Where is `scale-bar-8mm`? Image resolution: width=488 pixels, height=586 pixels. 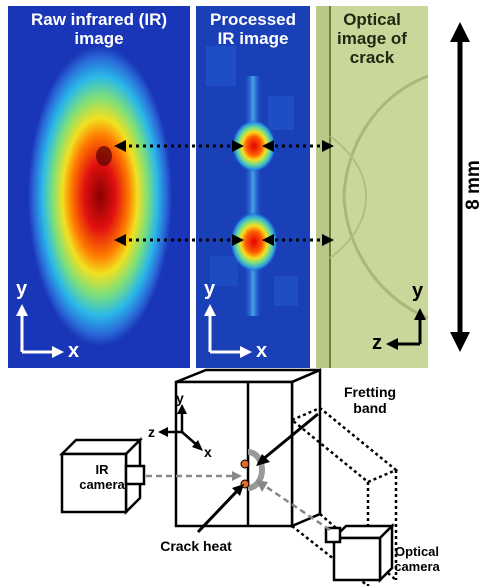
scale-bar-8mm is located at coordinates (460, 187).